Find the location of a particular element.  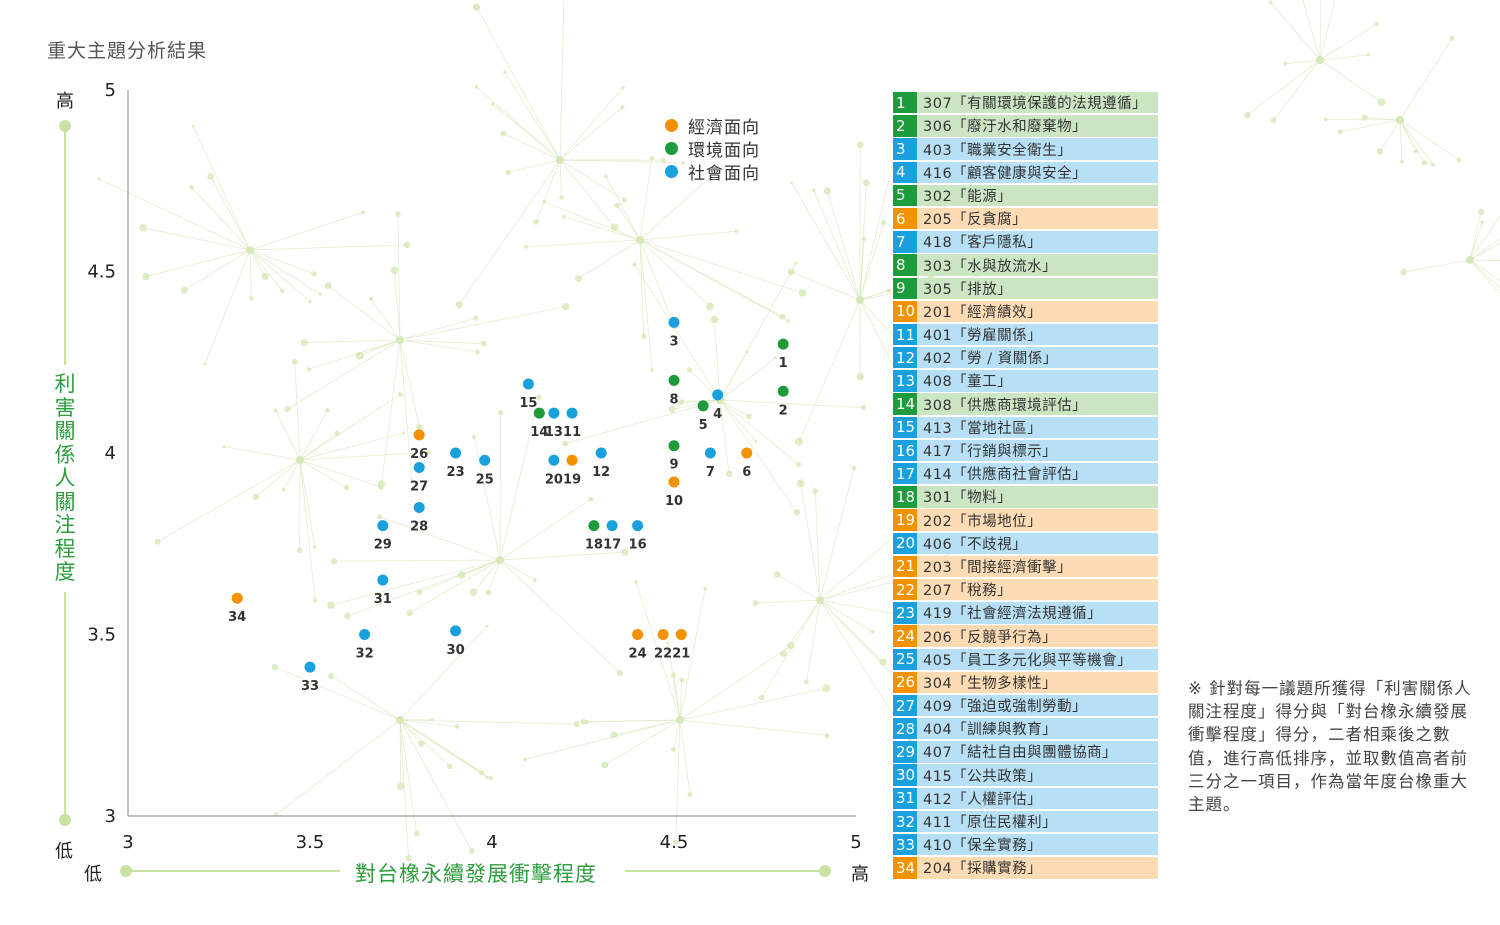

topic-number: 29 is located at coordinates (905, 752).